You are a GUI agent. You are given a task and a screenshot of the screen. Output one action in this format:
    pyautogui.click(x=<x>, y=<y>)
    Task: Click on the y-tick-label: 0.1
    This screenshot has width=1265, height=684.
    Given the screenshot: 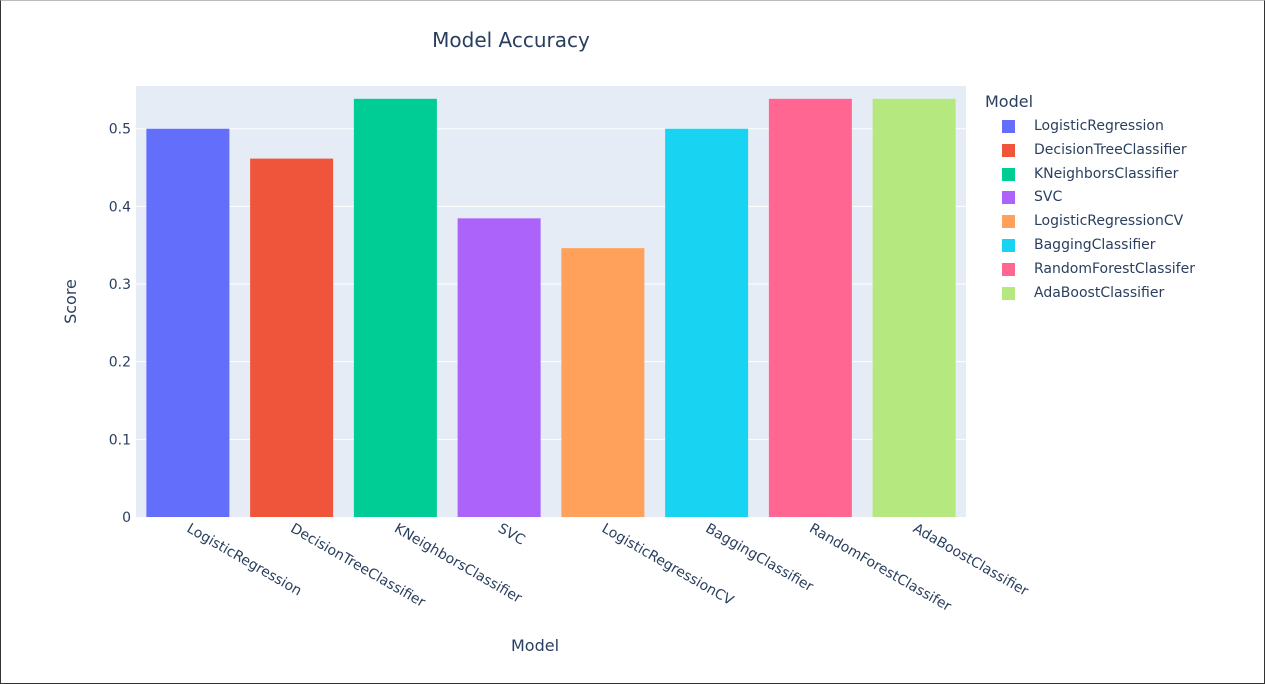 What is the action you would take?
    pyautogui.click(x=120, y=440)
    